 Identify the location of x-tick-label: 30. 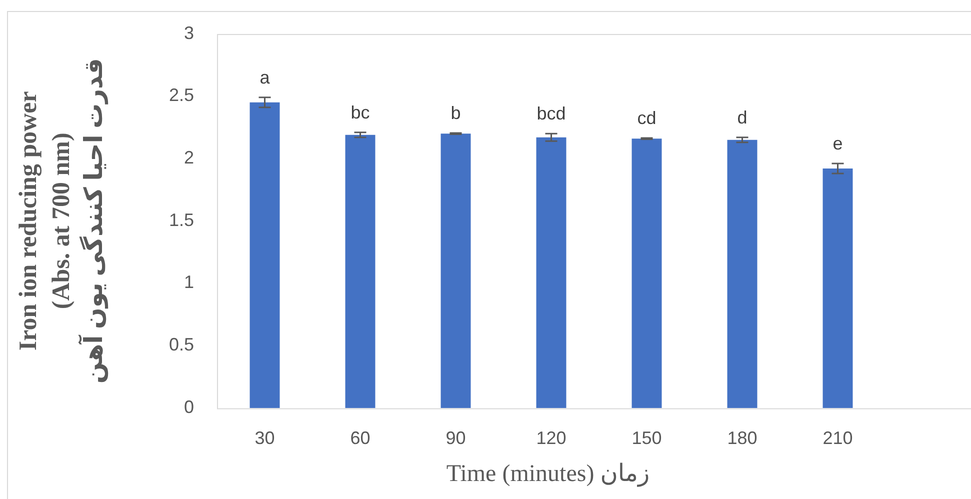
(264, 438).